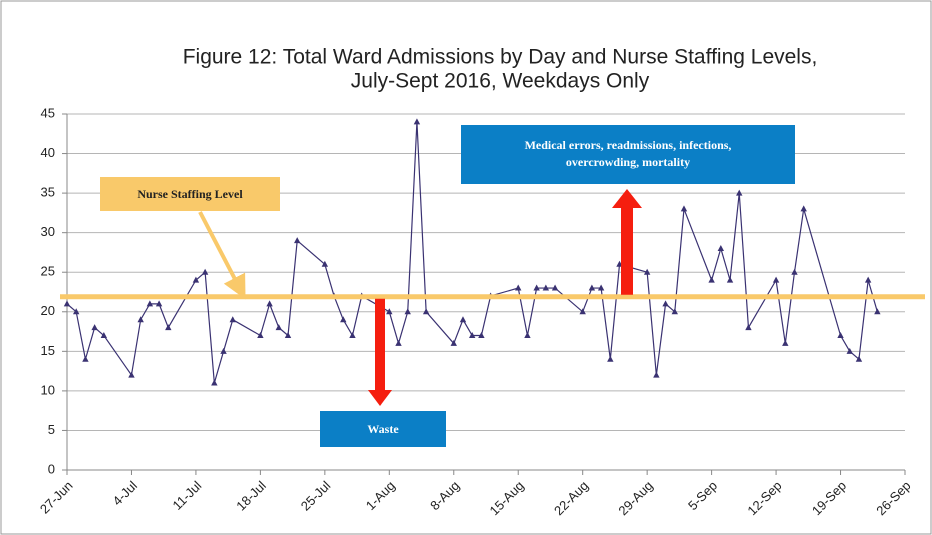 The image size is (932, 535). What do you see at coordinates (48, 350) in the screenshot?
I see `y-tick-label: 15` at bounding box center [48, 350].